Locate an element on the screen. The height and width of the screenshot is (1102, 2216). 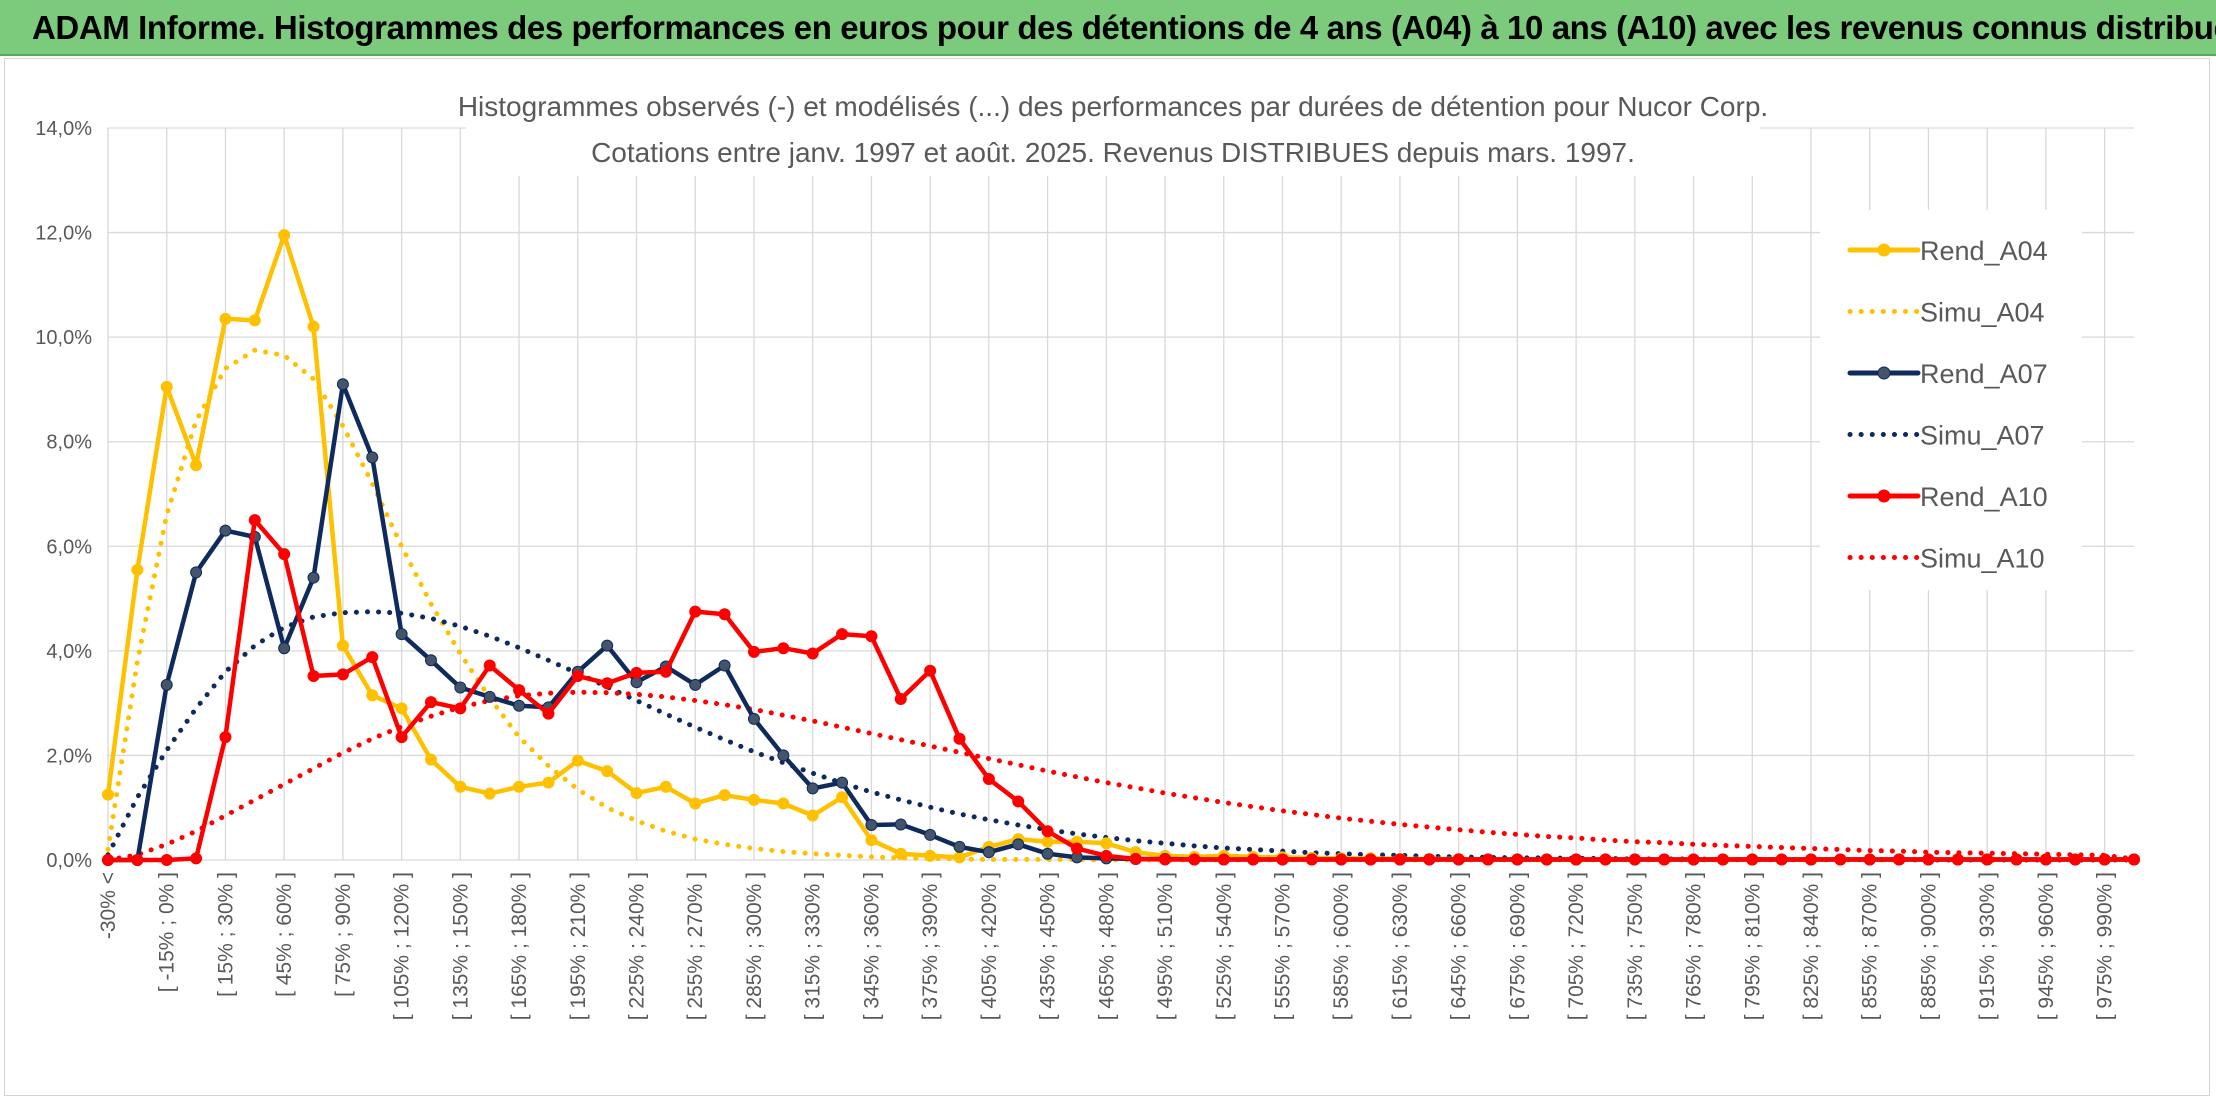
x-tick-label: [ 855% ; 870% ] is located at coordinates (1870, 946).